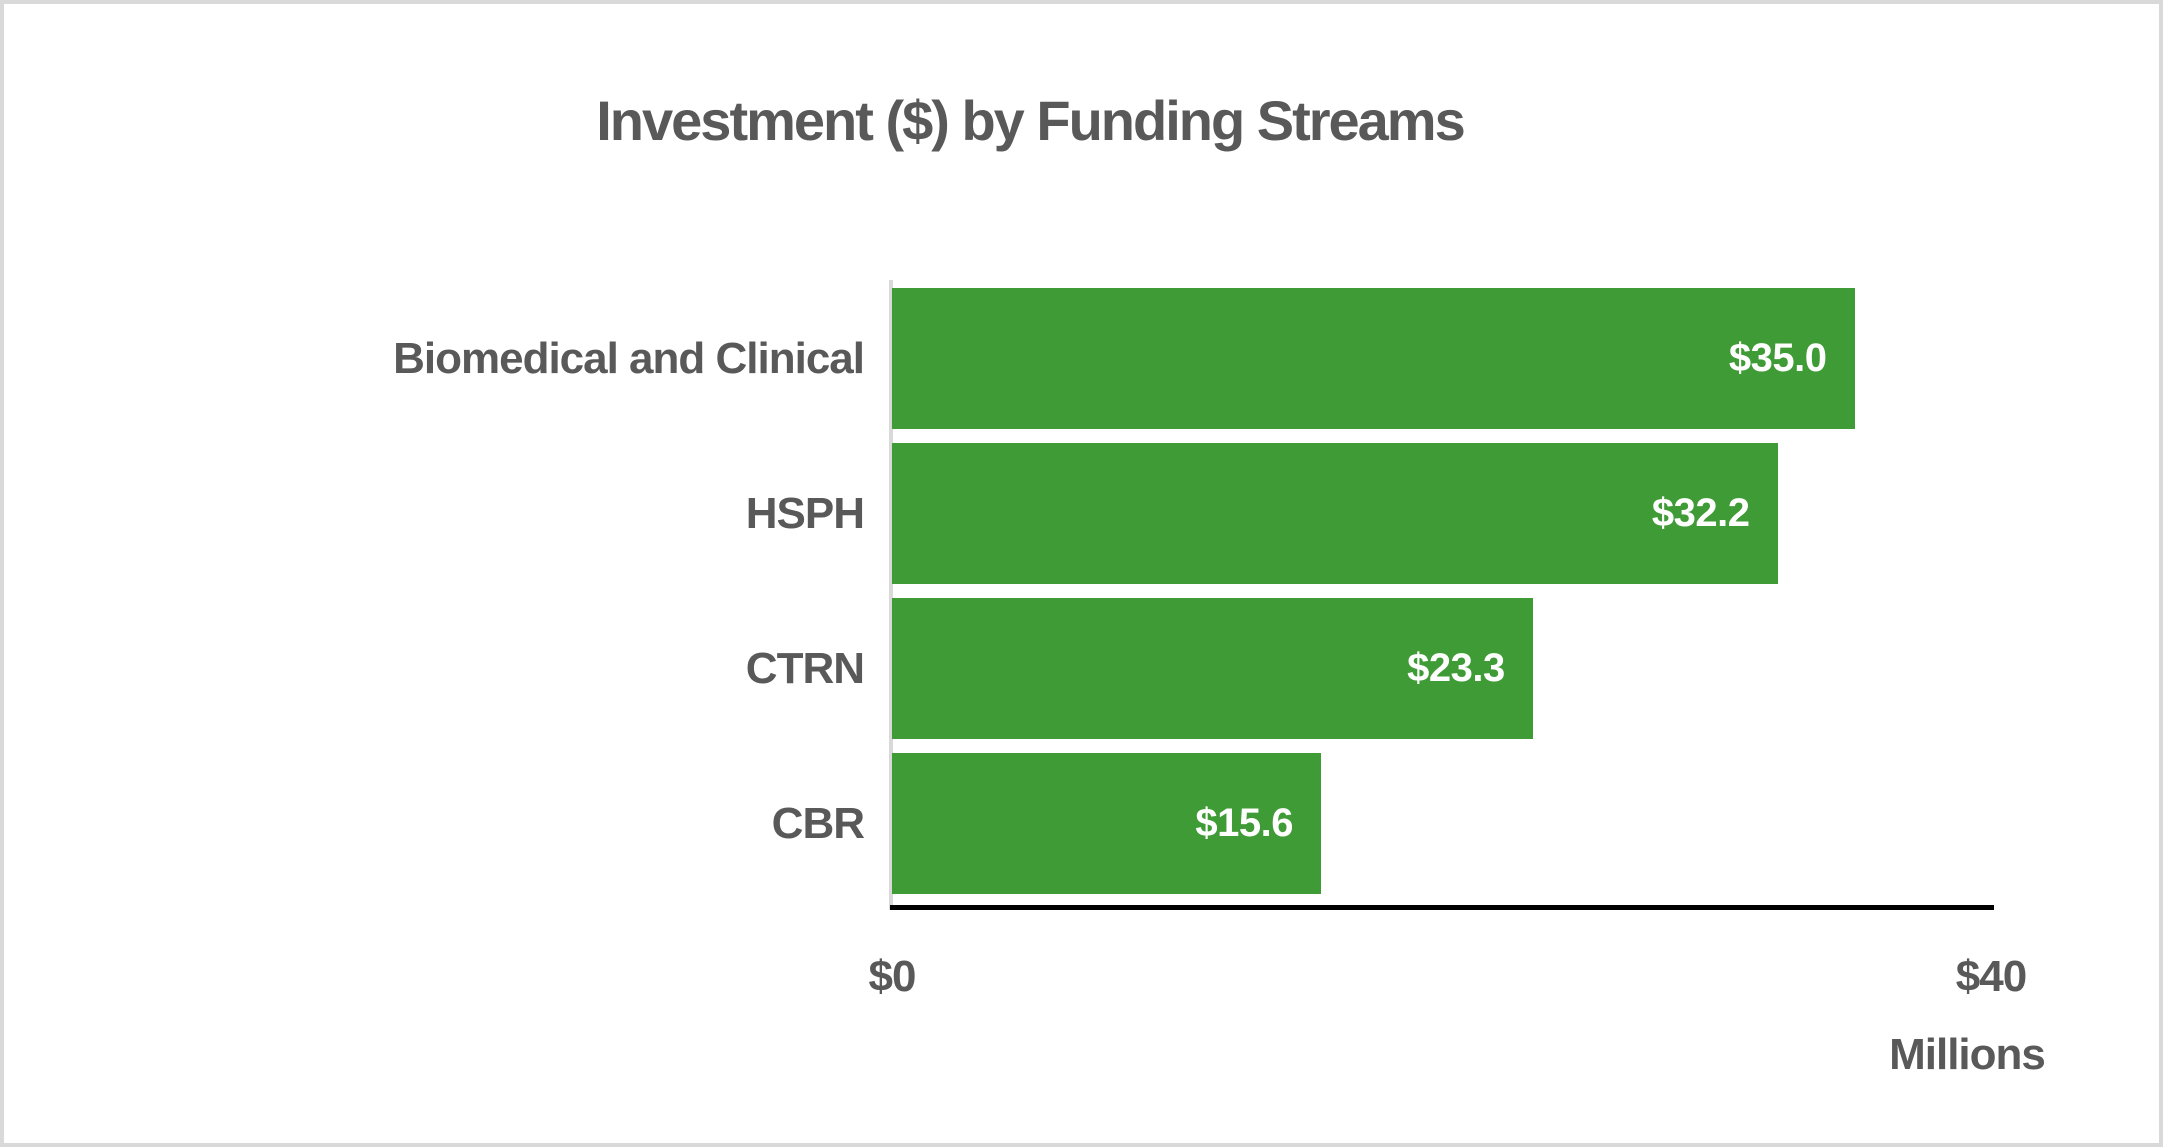 Image resolution: width=2163 pixels, height=1147 pixels. What do you see at coordinates (805, 668) in the screenshot?
I see `category-label-ctrn: CTRN` at bounding box center [805, 668].